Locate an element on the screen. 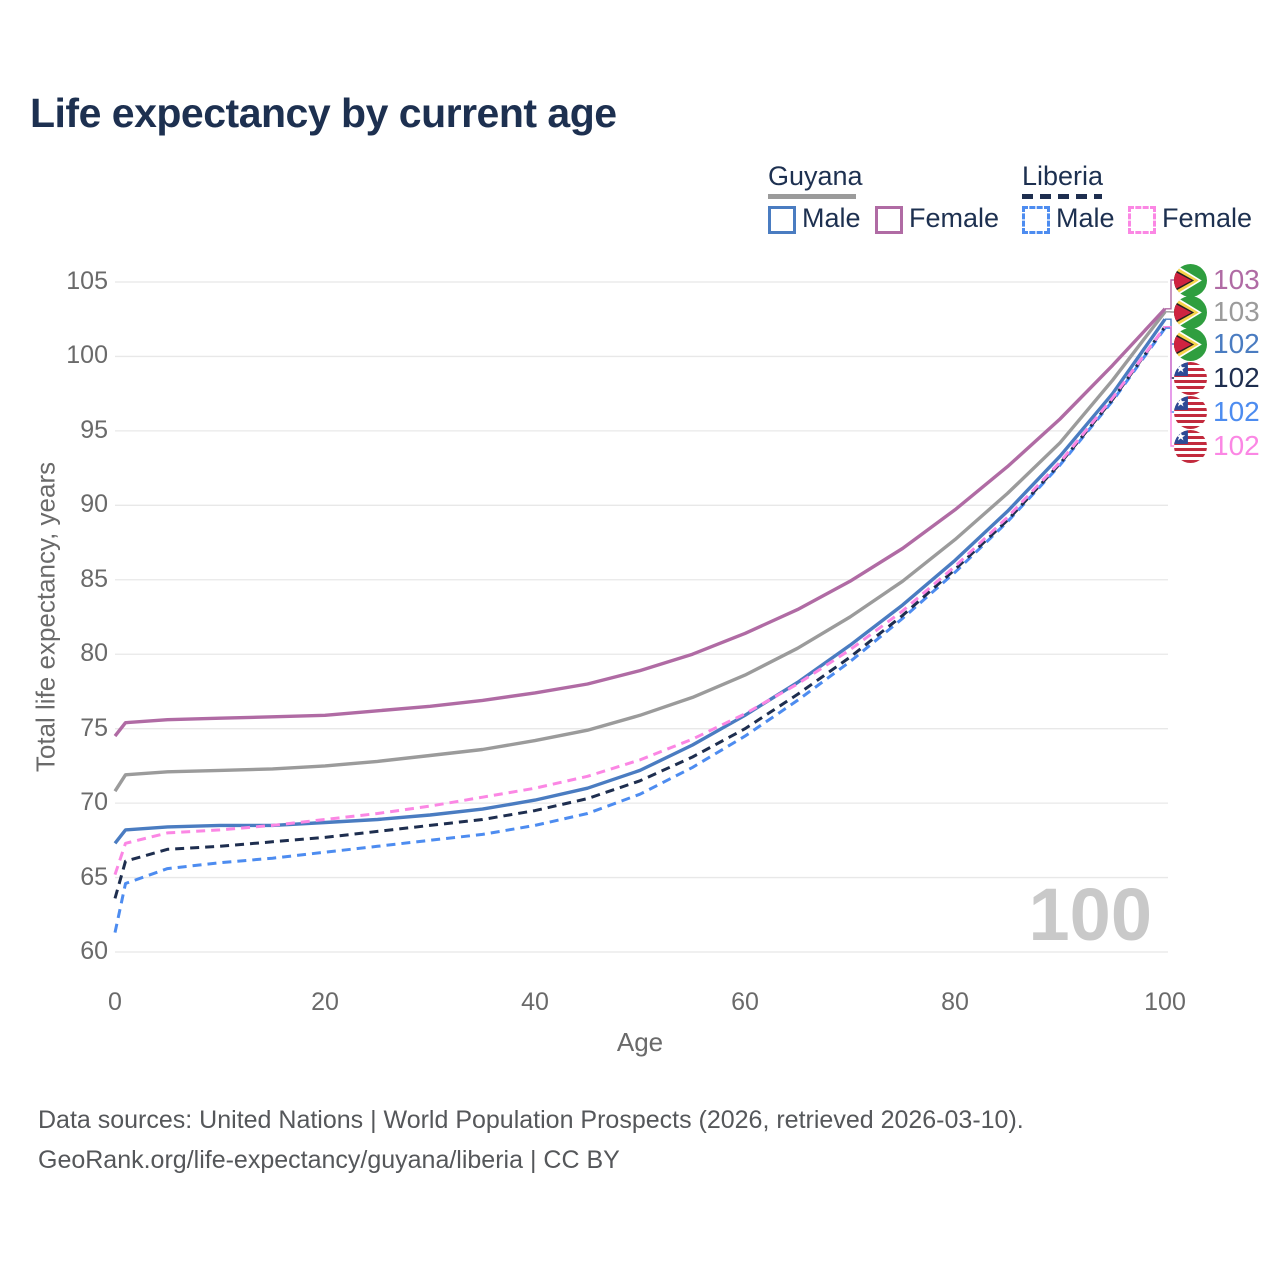 The height and width of the screenshot is (1280, 1280). y-tick-label: 60 is located at coordinates (94, 951).